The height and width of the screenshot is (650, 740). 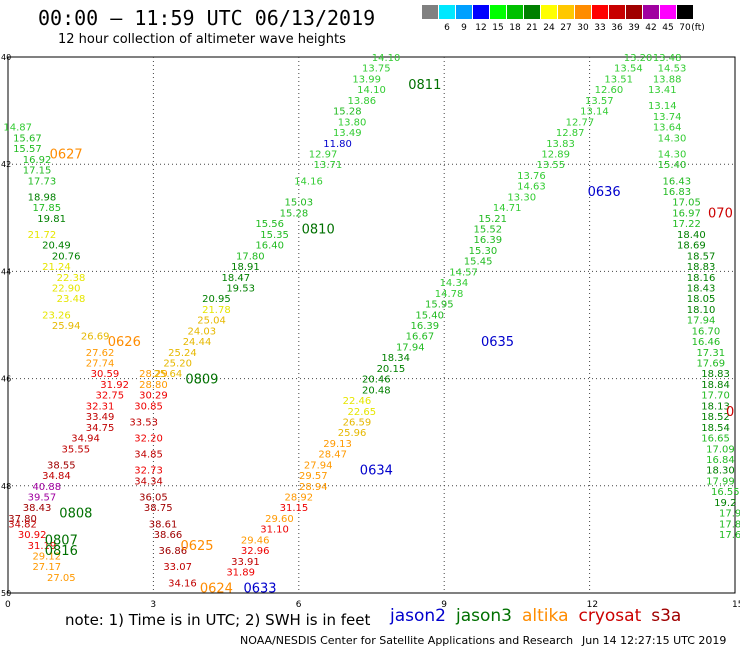 I want to click on data-label: 16.39, so click(x=424, y=326).